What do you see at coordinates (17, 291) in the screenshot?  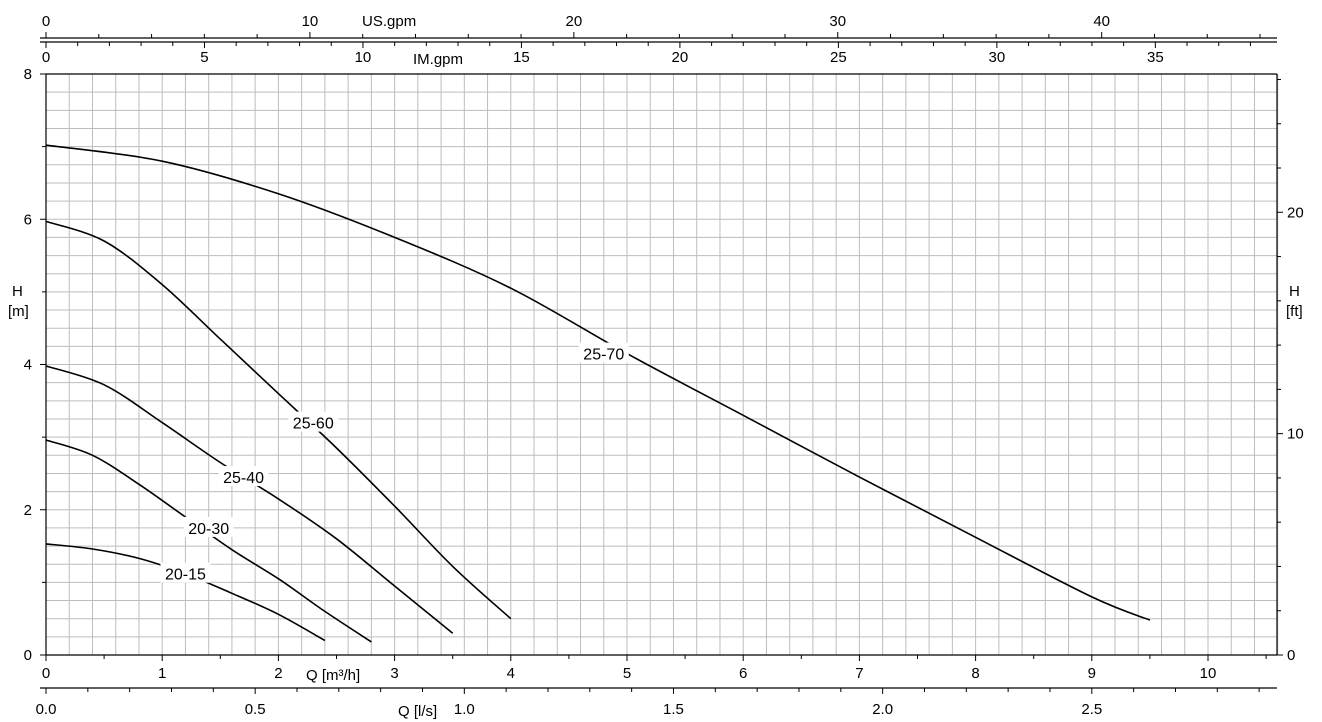 I see `y-axis-title-line1: H` at bounding box center [17, 291].